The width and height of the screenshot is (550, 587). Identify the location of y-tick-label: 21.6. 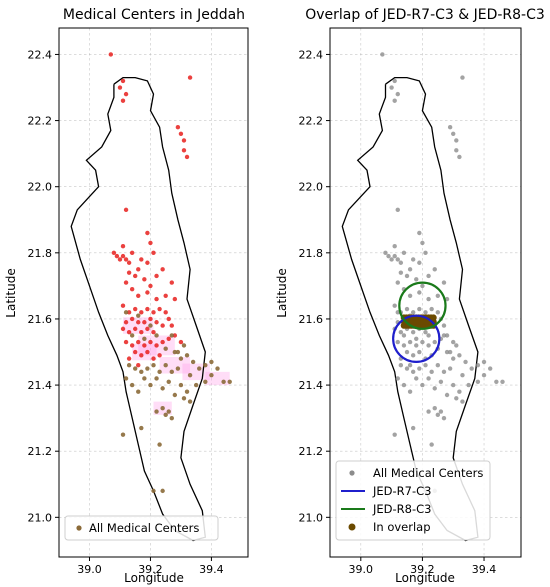
(311, 319).